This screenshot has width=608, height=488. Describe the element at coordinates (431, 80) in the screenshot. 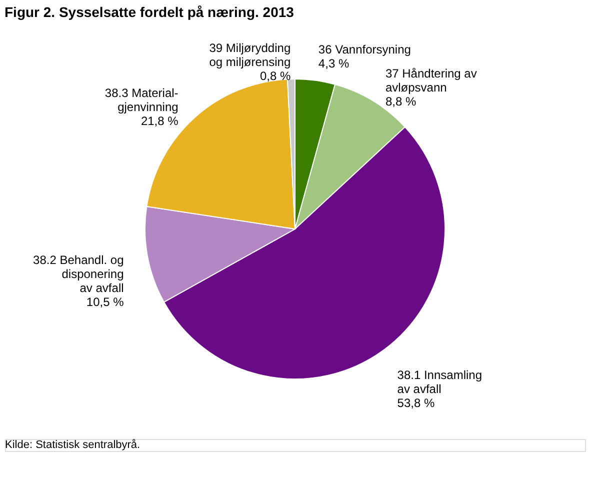

I see `slice-label: 37 Håndtering av avløpsvann` at that location.